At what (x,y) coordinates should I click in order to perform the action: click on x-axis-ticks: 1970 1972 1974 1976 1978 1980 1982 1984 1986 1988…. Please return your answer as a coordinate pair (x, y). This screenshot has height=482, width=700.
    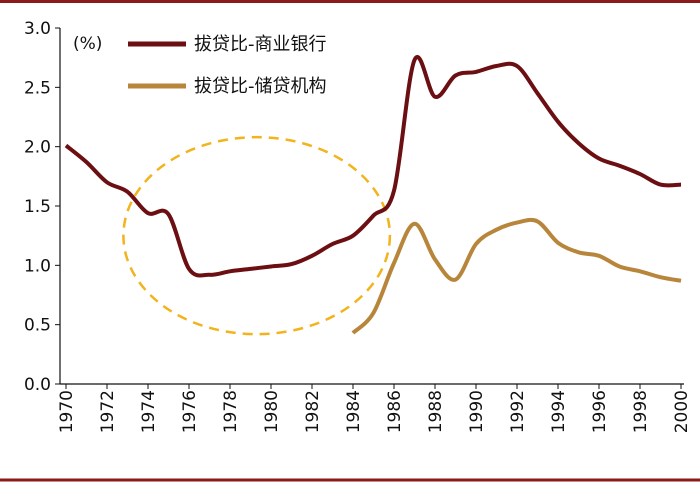
    Looking at the image, I should click on (374, 408).